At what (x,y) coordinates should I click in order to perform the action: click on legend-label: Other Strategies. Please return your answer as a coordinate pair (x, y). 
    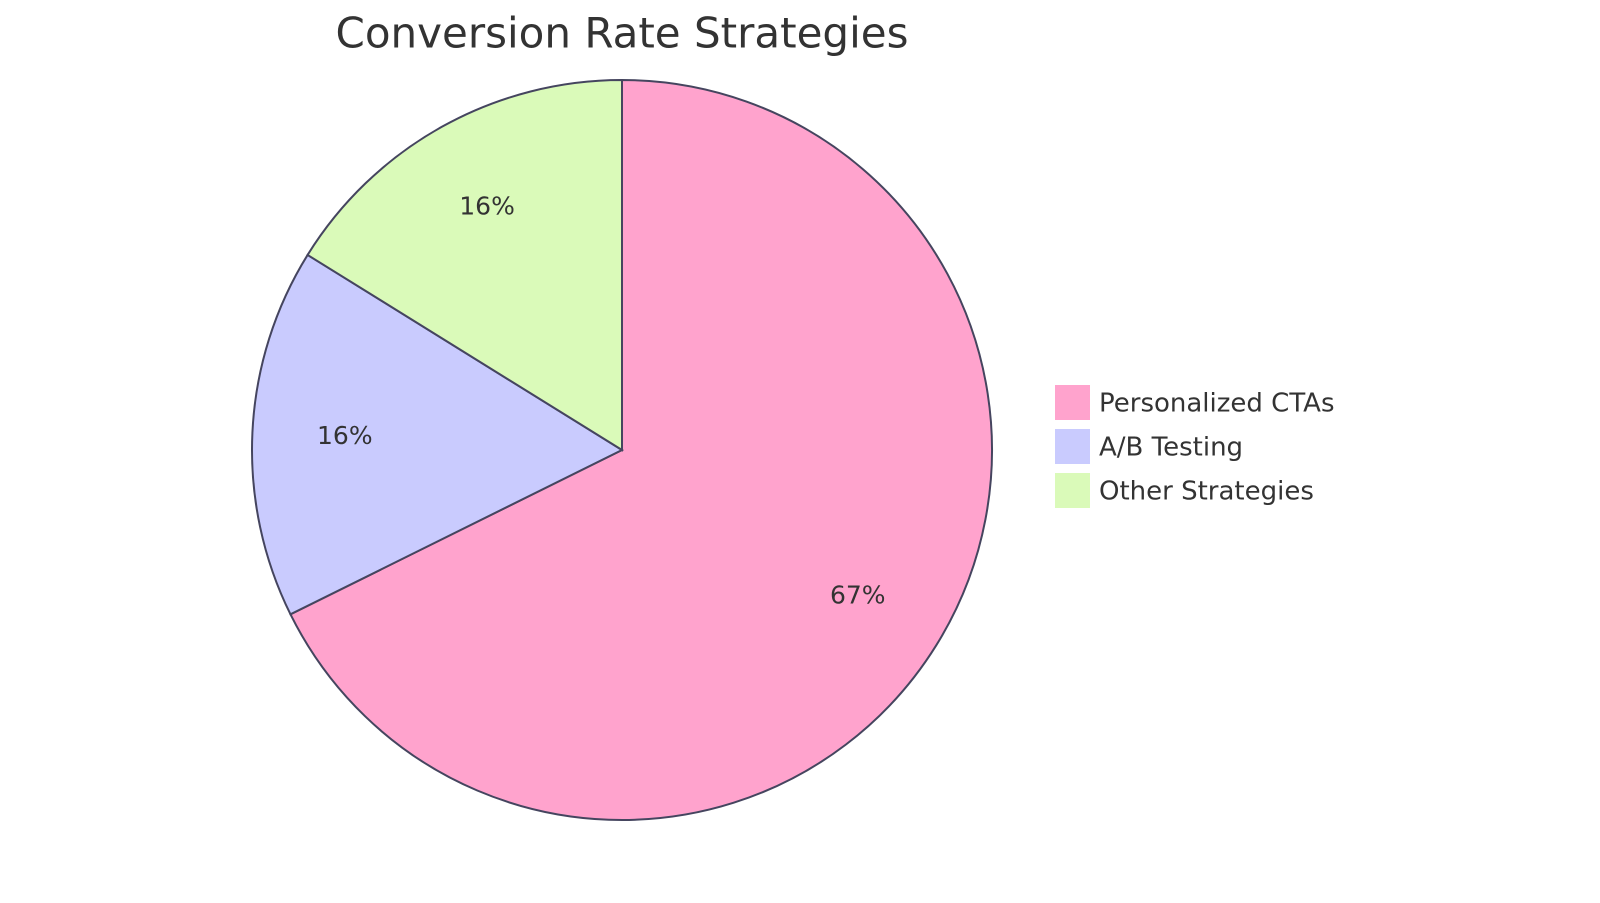
    Looking at the image, I should click on (1206, 492).